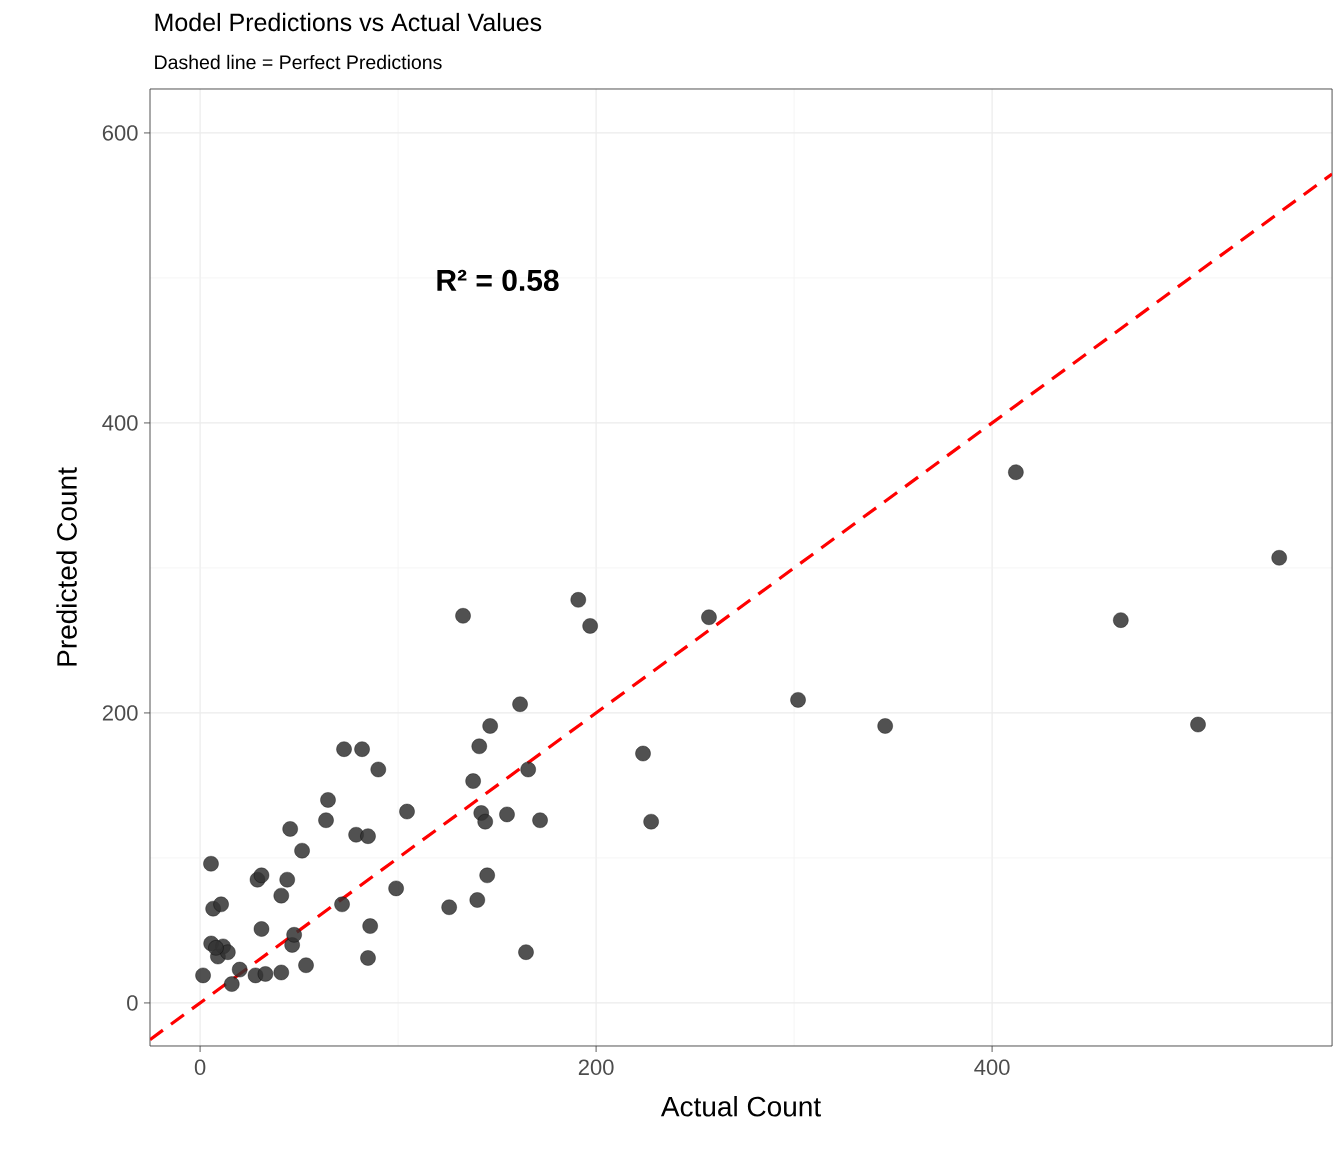 This screenshot has height=1151, width=1333. I want to click on y-tick-label: 200, so click(120, 713).